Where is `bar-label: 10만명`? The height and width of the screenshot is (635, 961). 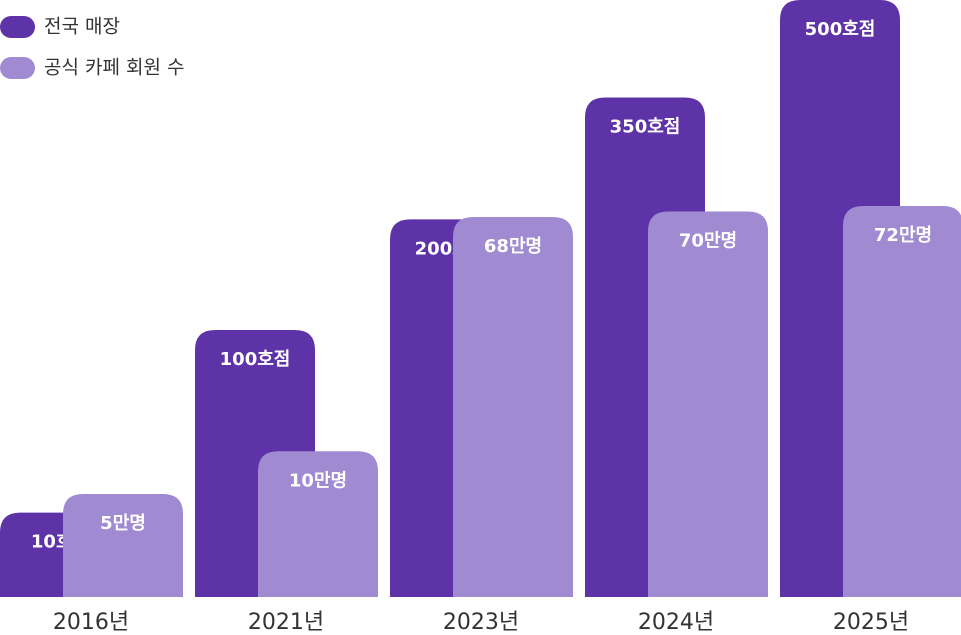 bar-label: 10만명 is located at coordinates (318, 480).